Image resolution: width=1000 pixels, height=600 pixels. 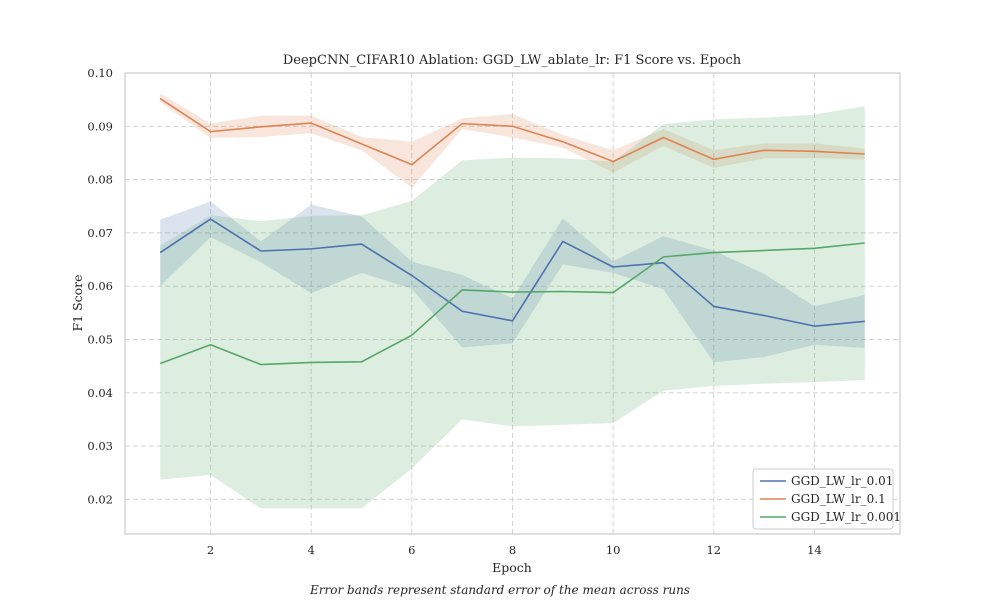 What do you see at coordinates (100, 180) in the screenshot?
I see `y-tick-label: 0.08` at bounding box center [100, 180].